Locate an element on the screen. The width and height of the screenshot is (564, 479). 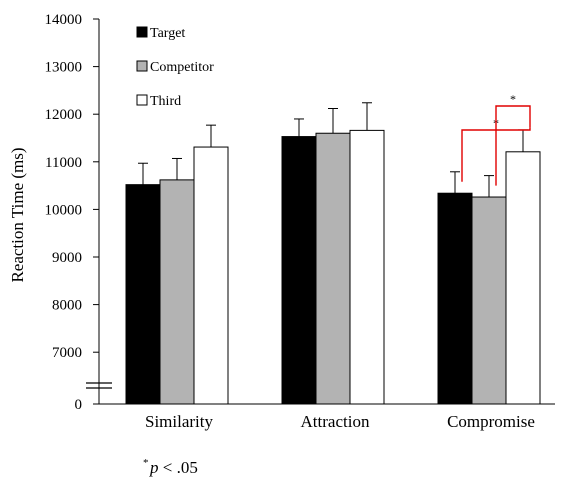
y-tick-label: 11000 is located at coordinates (63, 163).